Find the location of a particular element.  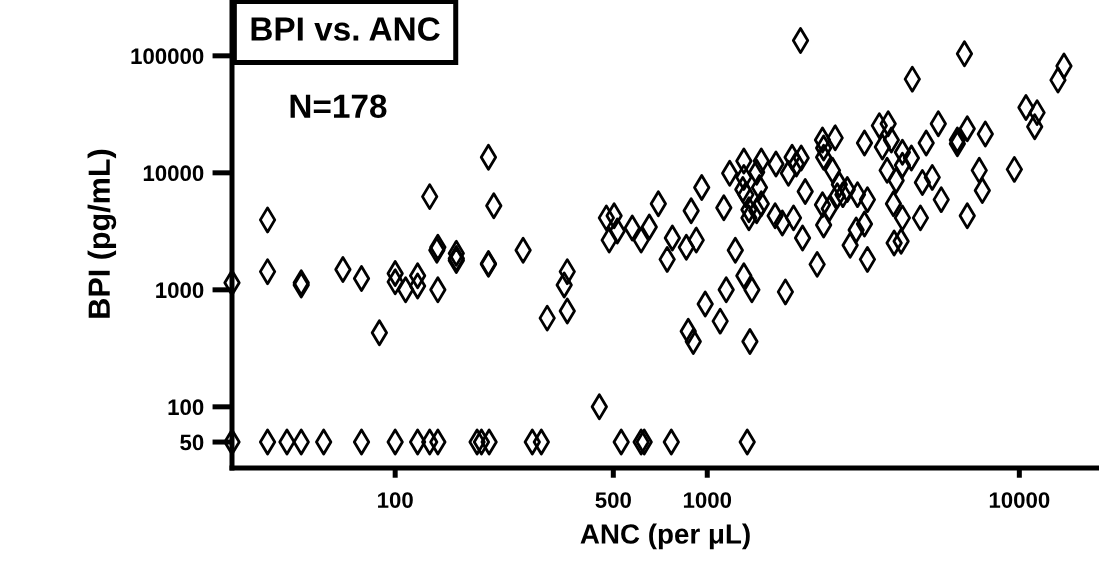

x-tick-label: 100 is located at coordinates (395, 500).